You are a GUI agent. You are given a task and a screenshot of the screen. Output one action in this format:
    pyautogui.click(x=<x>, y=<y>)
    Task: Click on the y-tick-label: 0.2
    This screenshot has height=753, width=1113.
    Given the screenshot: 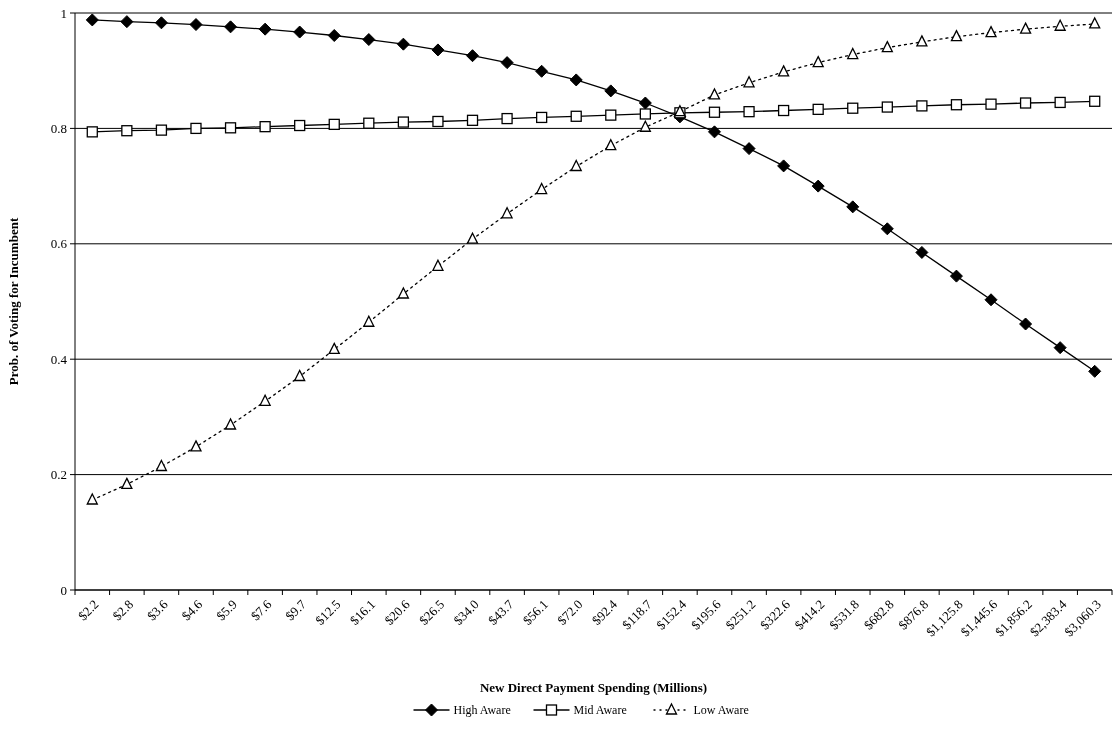 What is the action you would take?
    pyautogui.click(x=58, y=475)
    